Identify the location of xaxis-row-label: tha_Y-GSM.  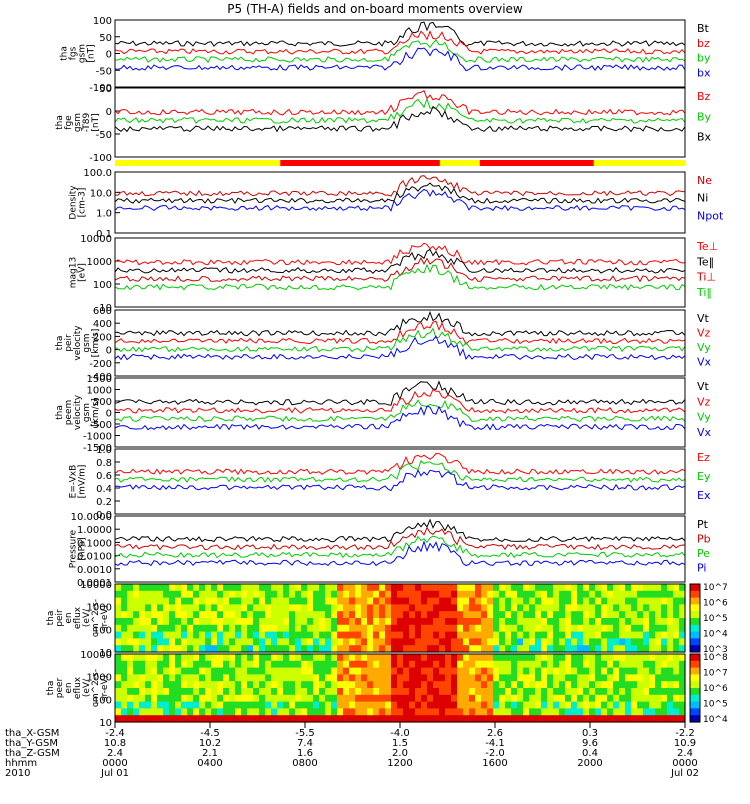
(31, 743).